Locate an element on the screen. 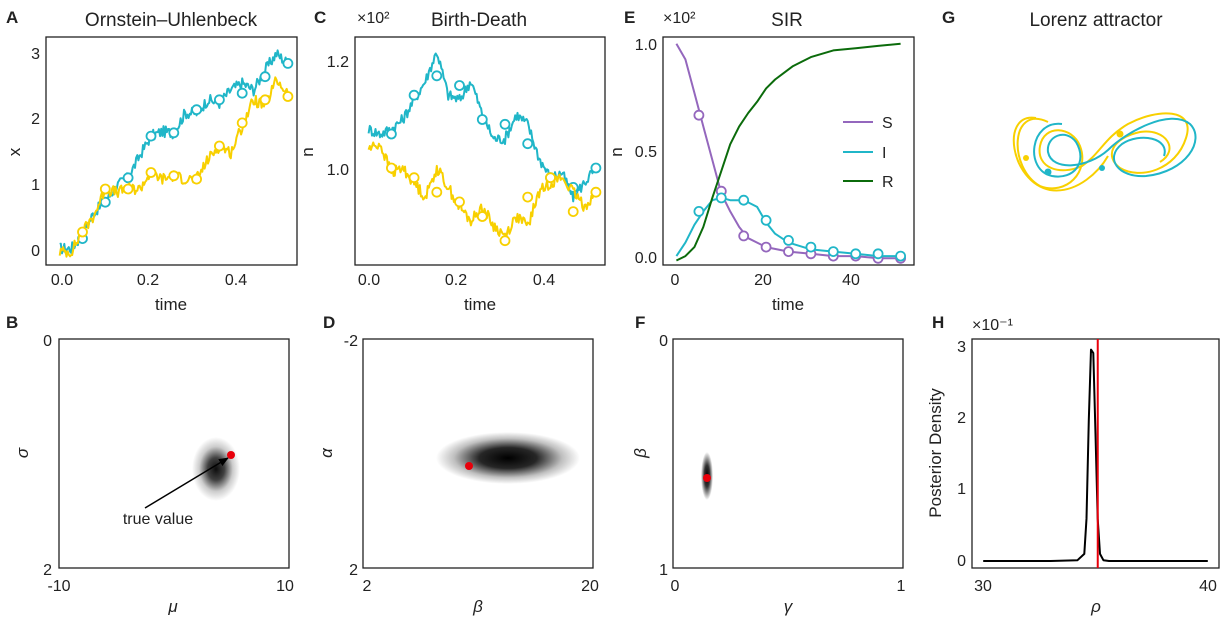 This screenshot has width=1223, height=618. y-axis-label: n is located at coordinates (307, 151).